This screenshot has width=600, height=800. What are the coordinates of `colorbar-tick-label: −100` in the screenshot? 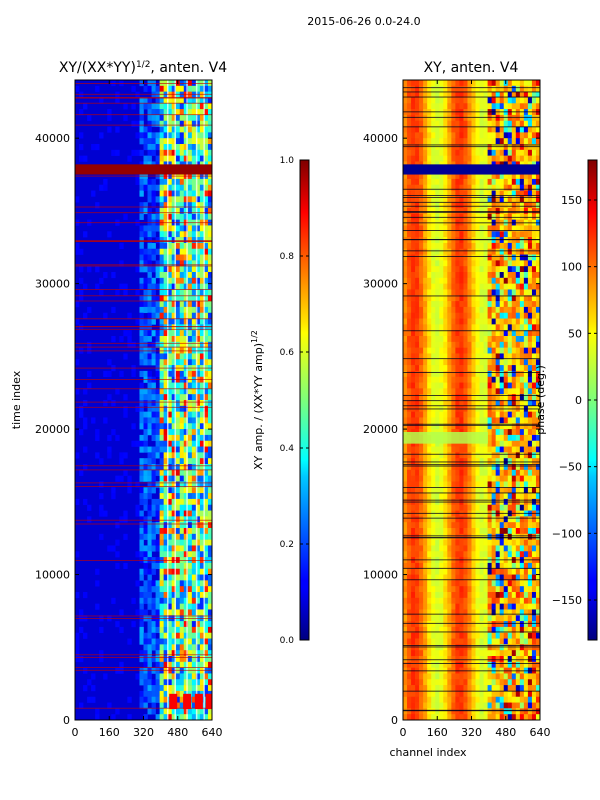 It's located at (567, 533).